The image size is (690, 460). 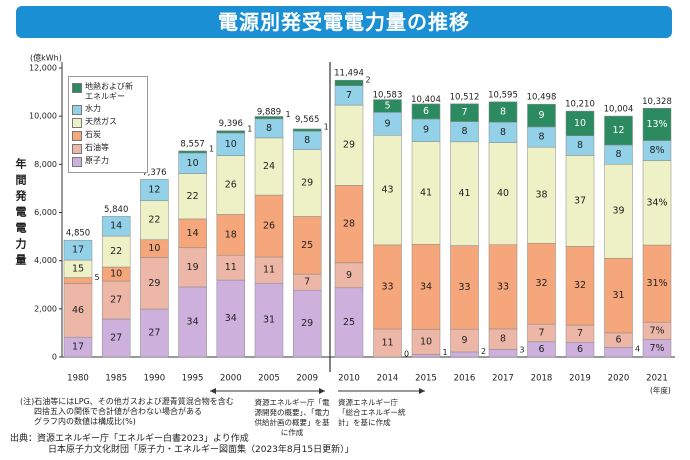 What do you see at coordinates (503, 95) in the screenshot?
I see `total-label: 10,595` at bounding box center [503, 95].